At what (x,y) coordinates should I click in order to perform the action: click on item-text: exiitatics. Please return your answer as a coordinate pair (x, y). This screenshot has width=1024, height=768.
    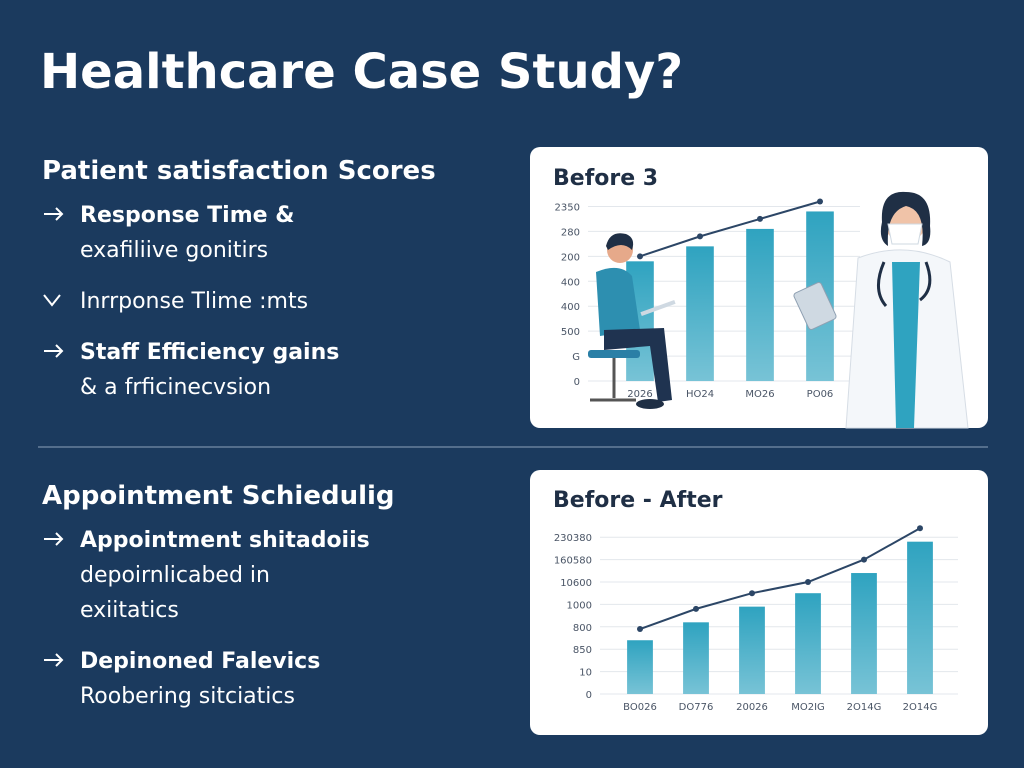
    Looking at the image, I should click on (129, 610).